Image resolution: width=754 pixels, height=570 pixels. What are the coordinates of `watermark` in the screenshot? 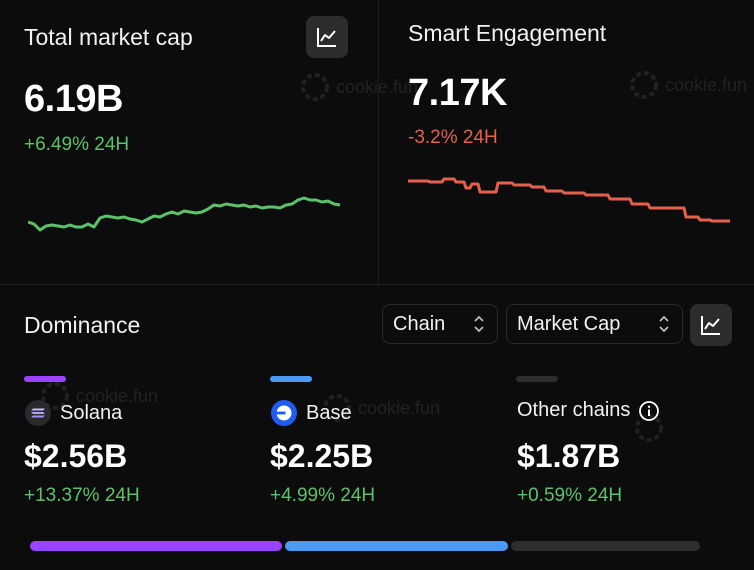 It's located at (649, 428).